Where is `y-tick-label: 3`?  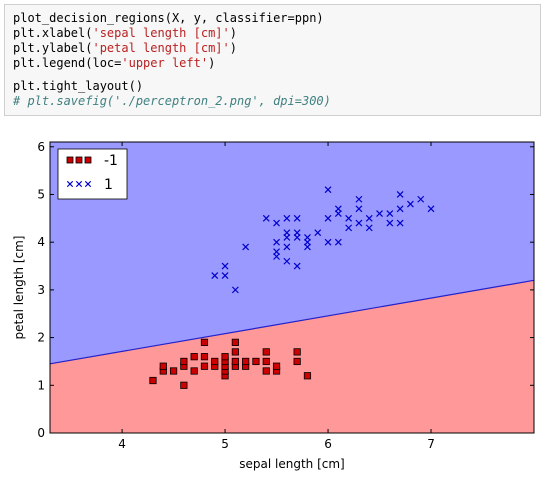 y-tick-label: 3 is located at coordinates (41, 290).